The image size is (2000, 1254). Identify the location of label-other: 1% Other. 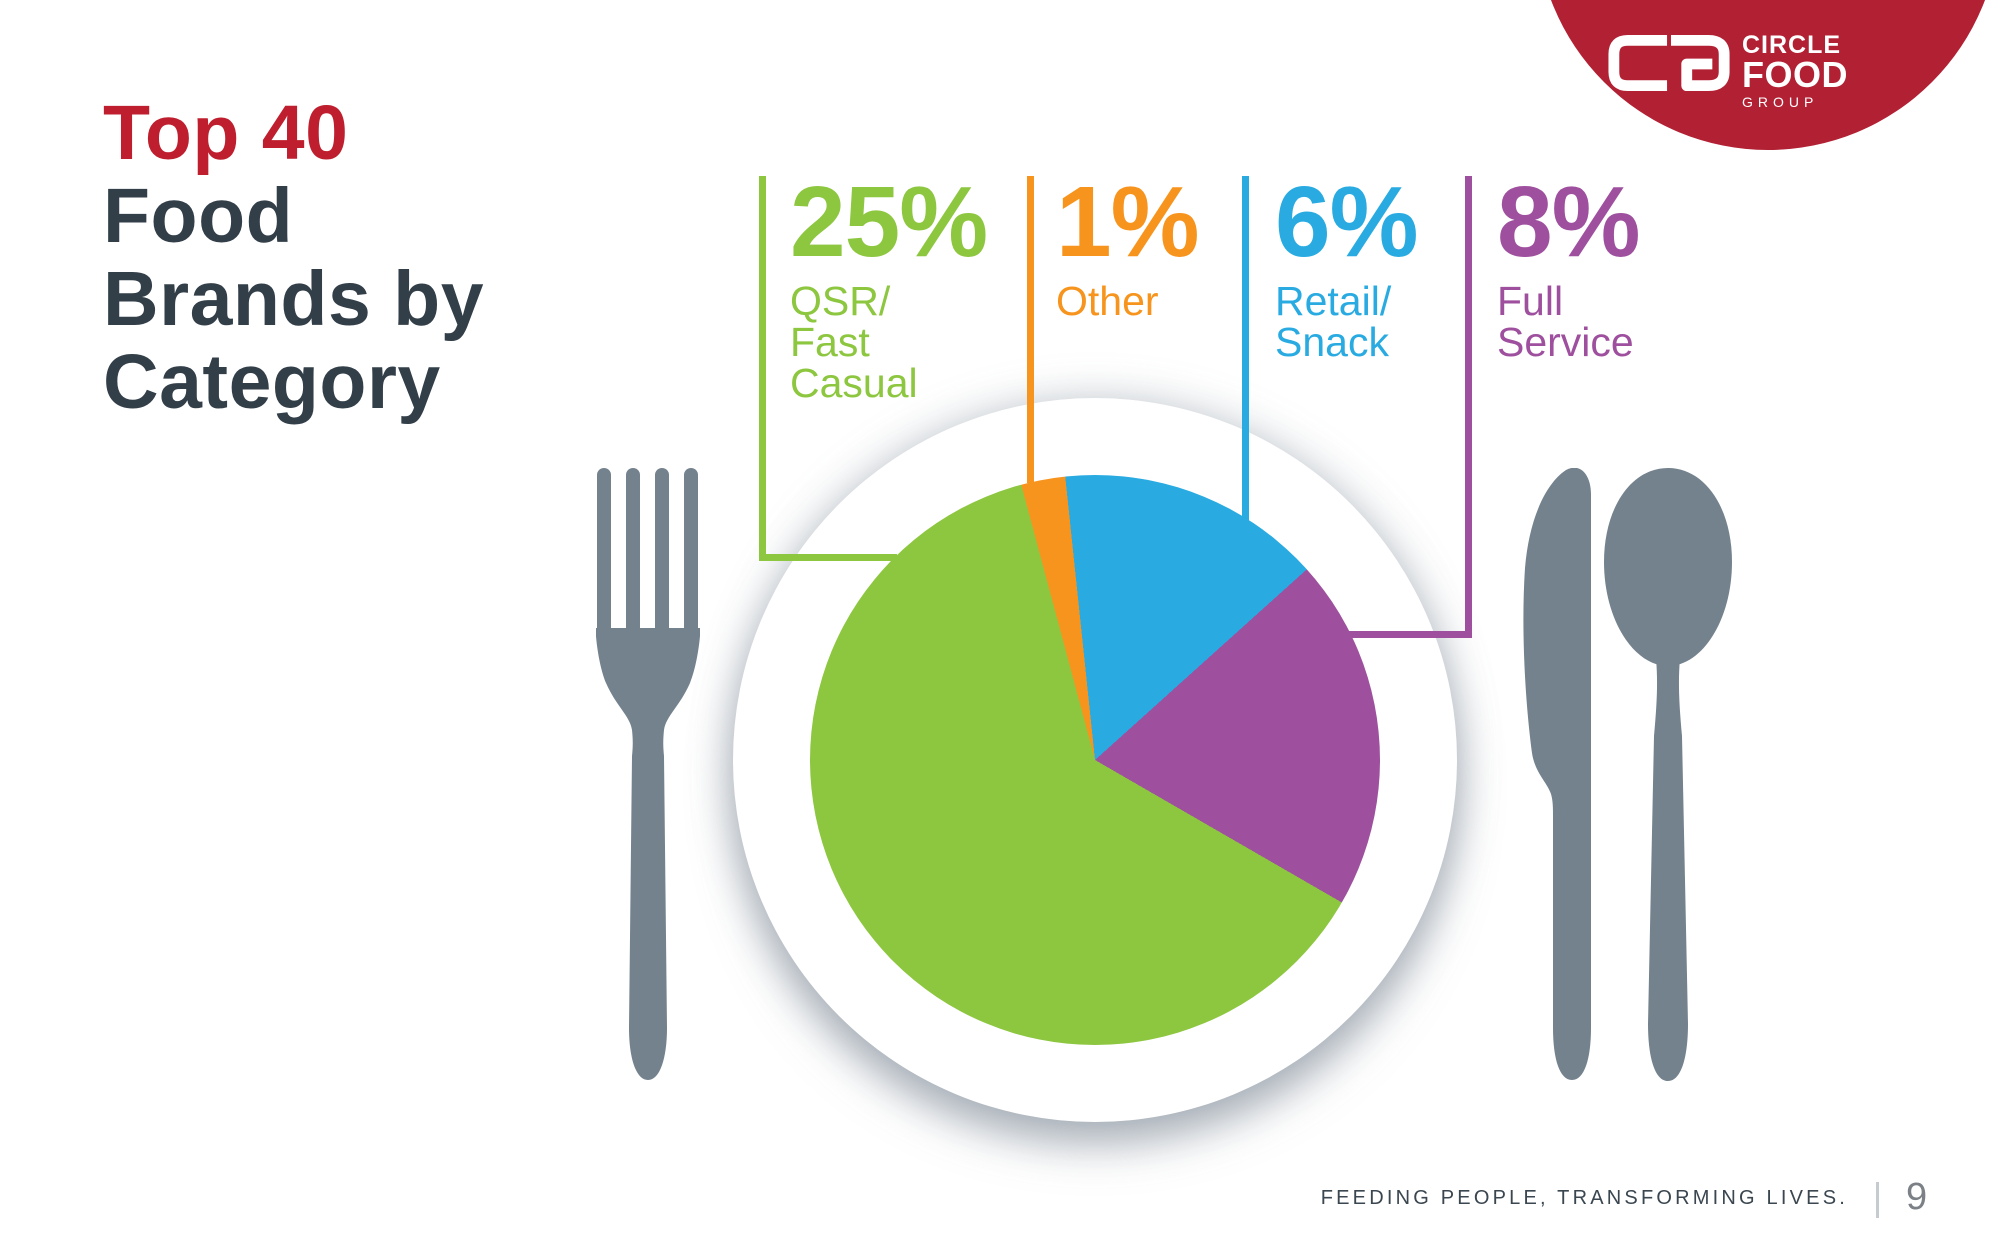
(1128, 245).